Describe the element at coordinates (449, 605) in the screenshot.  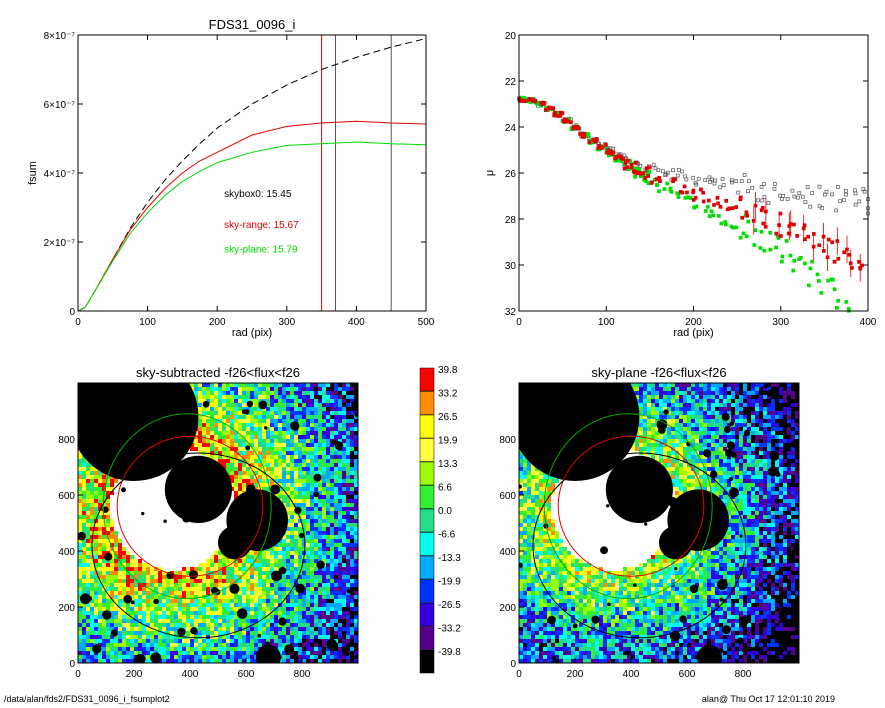
I see `colorbar-label: -26.5` at that location.